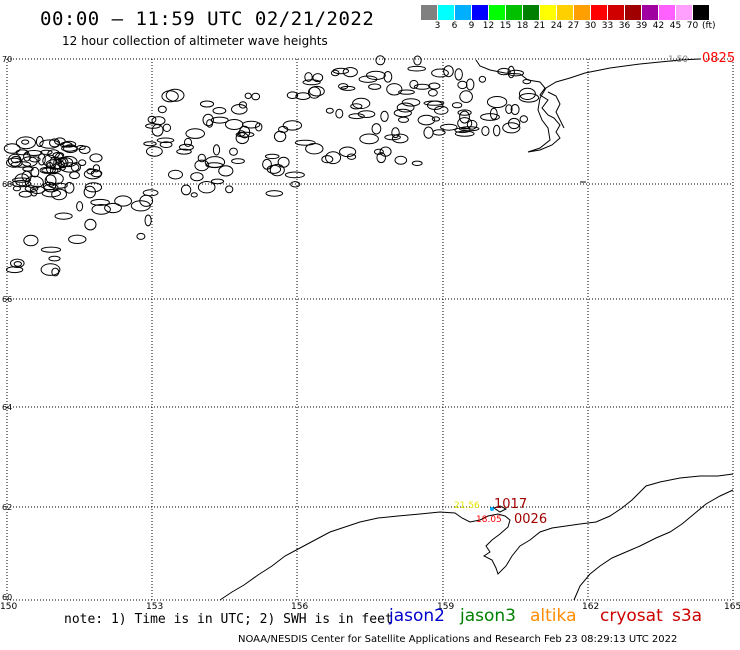 This screenshot has height=650, width=740. What do you see at coordinates (530, 519) in the screenshot?
I see `annotation-time-south-2: 0026` at bounding box center [530, 519].